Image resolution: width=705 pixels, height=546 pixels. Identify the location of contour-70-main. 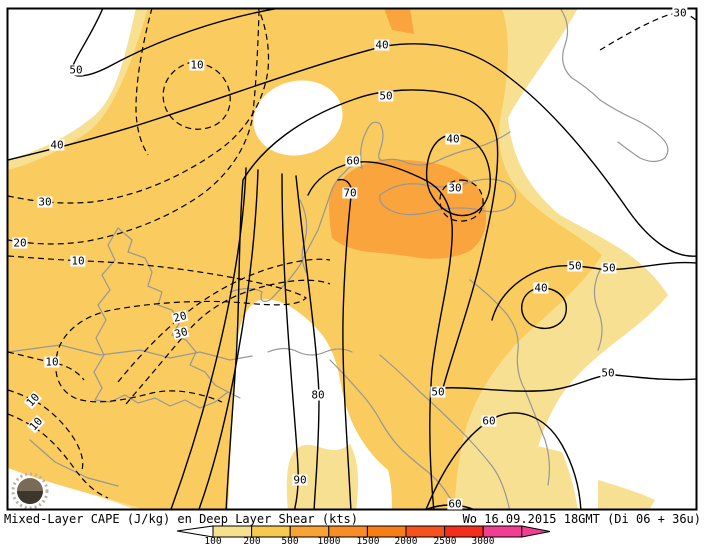
(345, 343).